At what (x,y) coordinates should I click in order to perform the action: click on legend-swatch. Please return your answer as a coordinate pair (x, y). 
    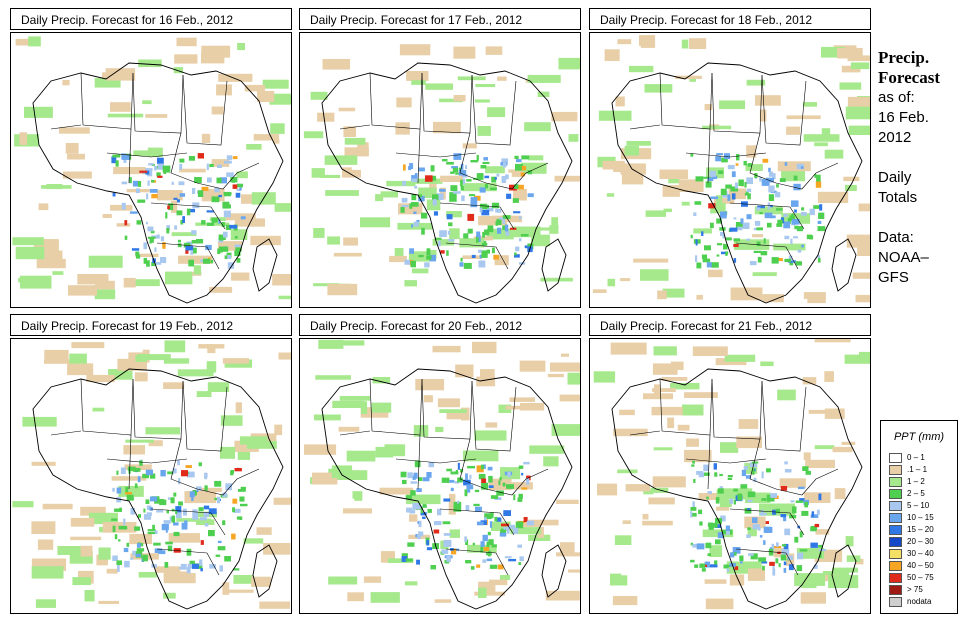
    Looking at the image, I should click on (895, 602).